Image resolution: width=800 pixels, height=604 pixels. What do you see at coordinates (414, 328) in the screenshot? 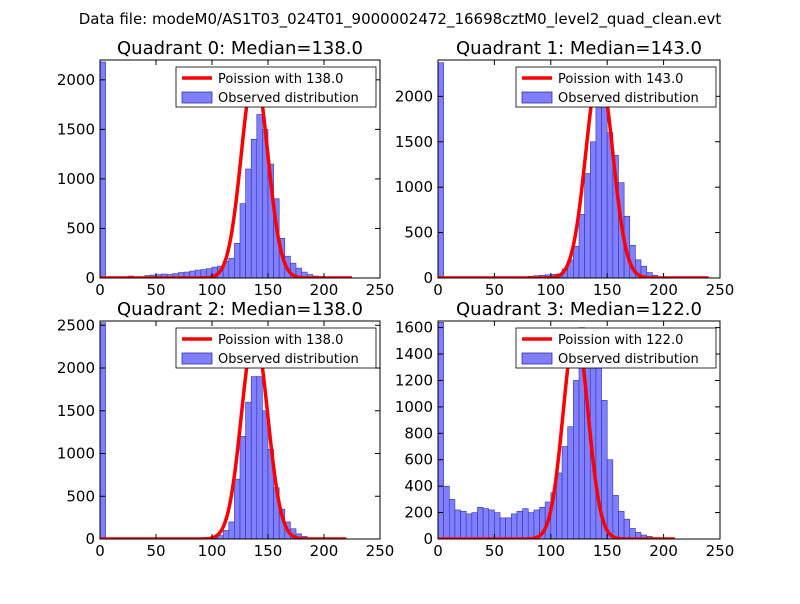
I see `y-tick-label: 1600` at bounding box center [414, 328].